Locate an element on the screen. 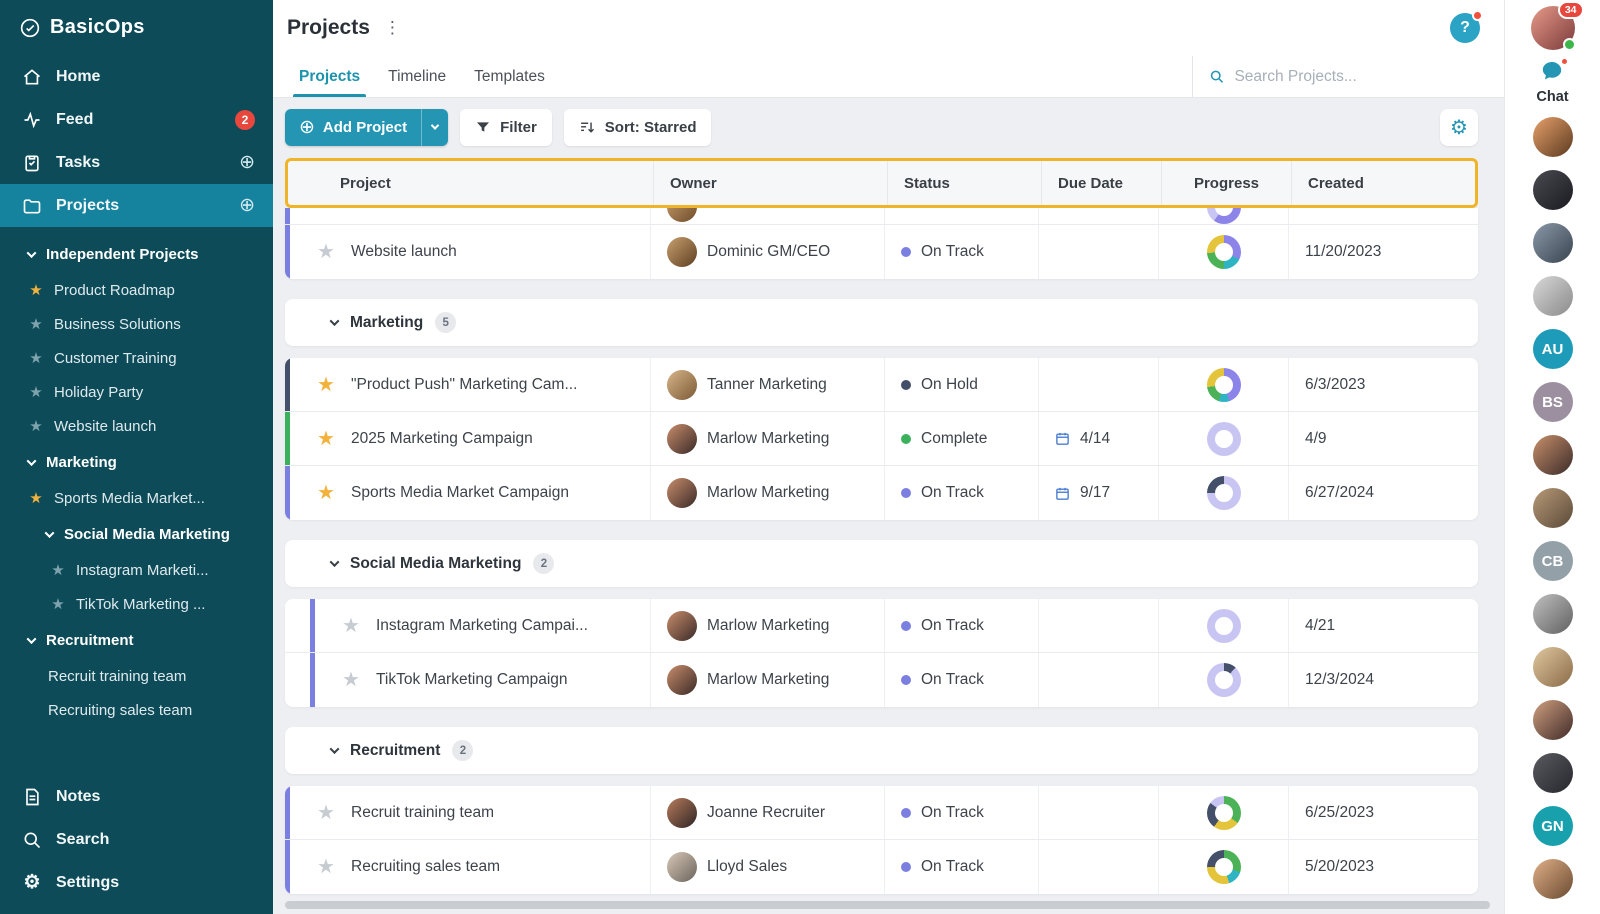 This screenshot has width=1600, height=914. tree-section-marketing: Marketing is located at coordinates (136, 462).